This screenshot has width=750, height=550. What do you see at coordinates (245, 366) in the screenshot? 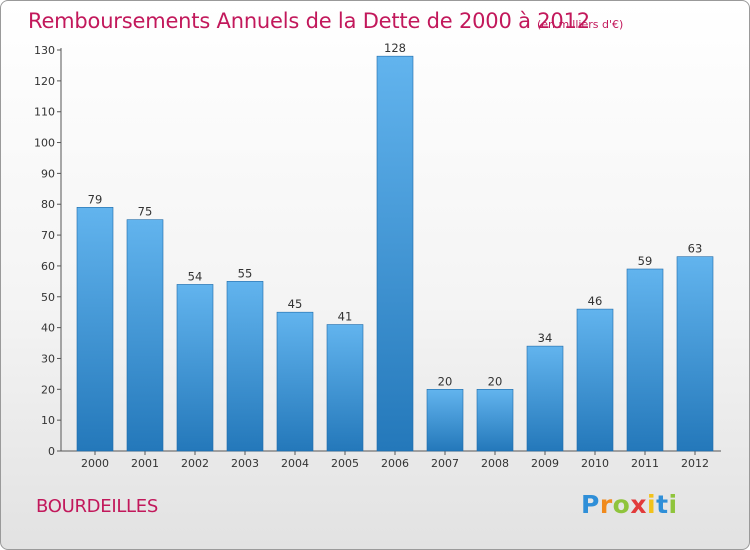
I see `bar-2003` at bounding box center [245, 366].